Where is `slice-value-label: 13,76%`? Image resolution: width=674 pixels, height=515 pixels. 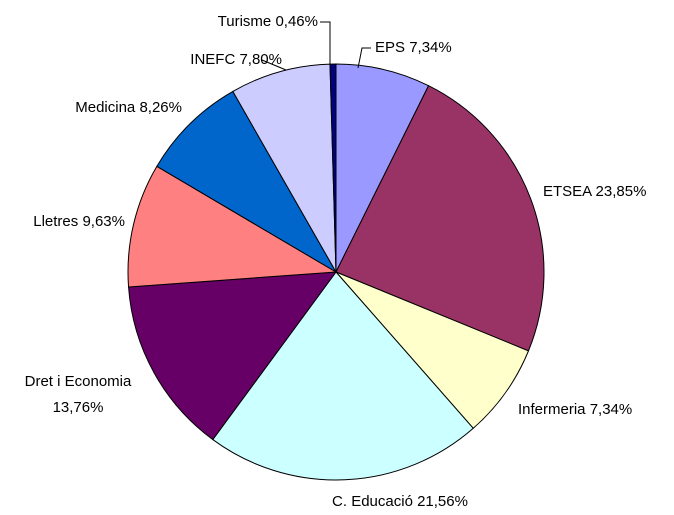
slice-value-label: 13,76% is located at coordinates (78, 407).